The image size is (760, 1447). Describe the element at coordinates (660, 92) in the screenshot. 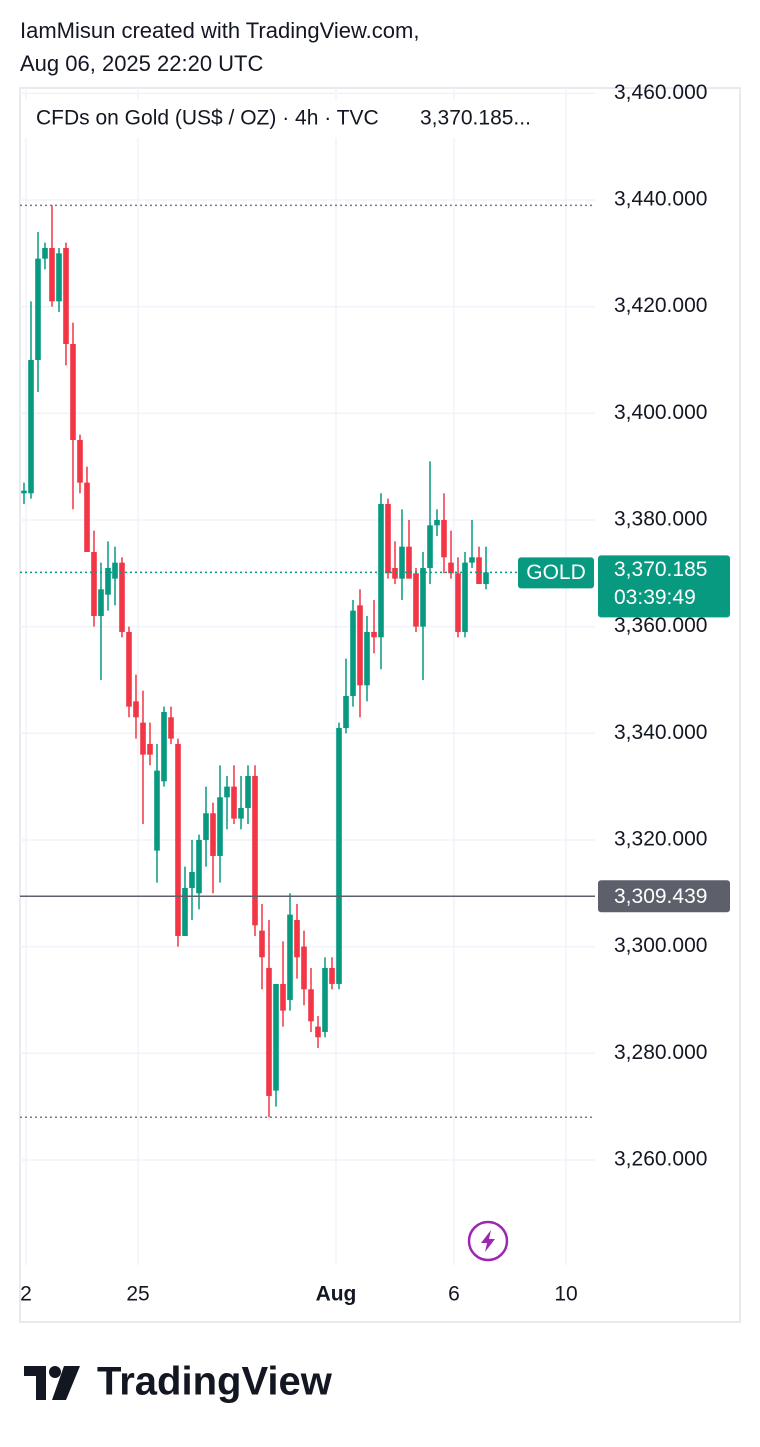

I see `y-tick-label: 3,460.000` at that location.